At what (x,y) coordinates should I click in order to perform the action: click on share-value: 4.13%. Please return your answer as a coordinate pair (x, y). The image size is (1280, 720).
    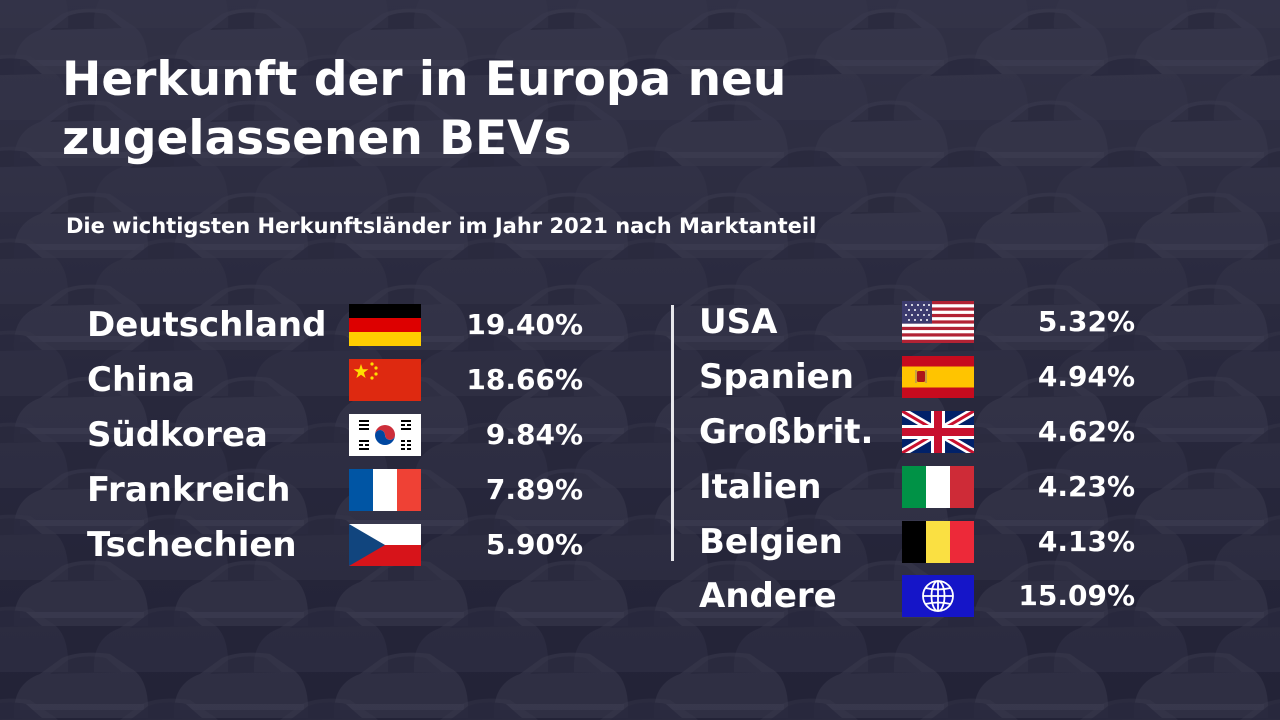
    Looking at the image, I should click on (1086, 541).